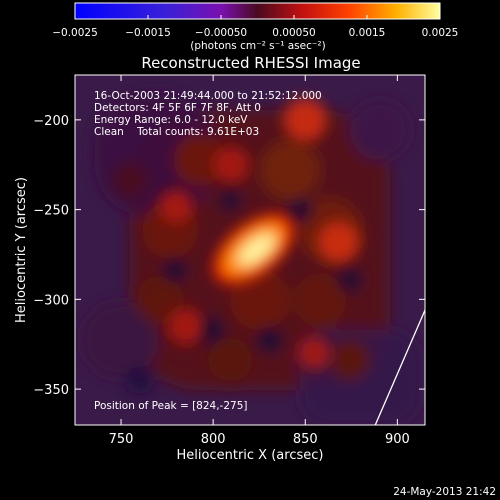  I want to click on x-tick-label: 750, so click(121, 439).